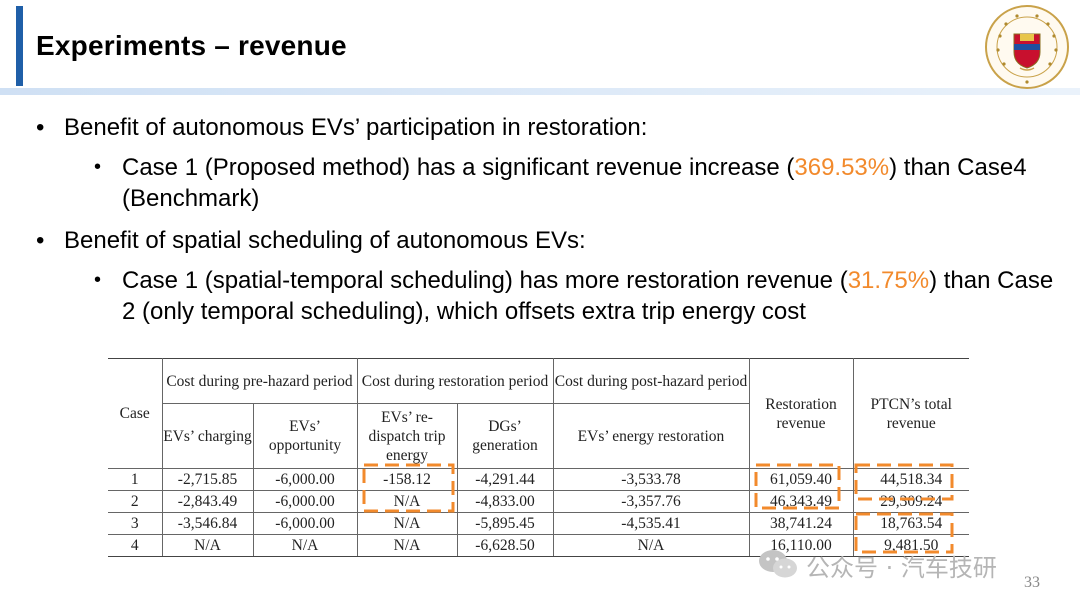 The image size is (1080, 607). What do you see at coordinates (135, 413) in the screenshot?
I see `header-case: Case` at bounding box center [135, 413].